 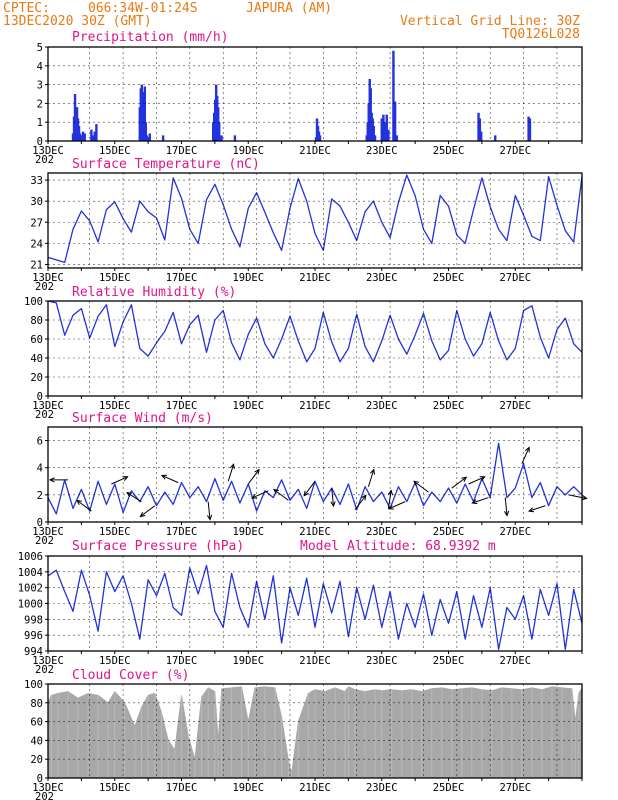 I want to click on header-source: CPTEC:, so click(x=26, y=8).